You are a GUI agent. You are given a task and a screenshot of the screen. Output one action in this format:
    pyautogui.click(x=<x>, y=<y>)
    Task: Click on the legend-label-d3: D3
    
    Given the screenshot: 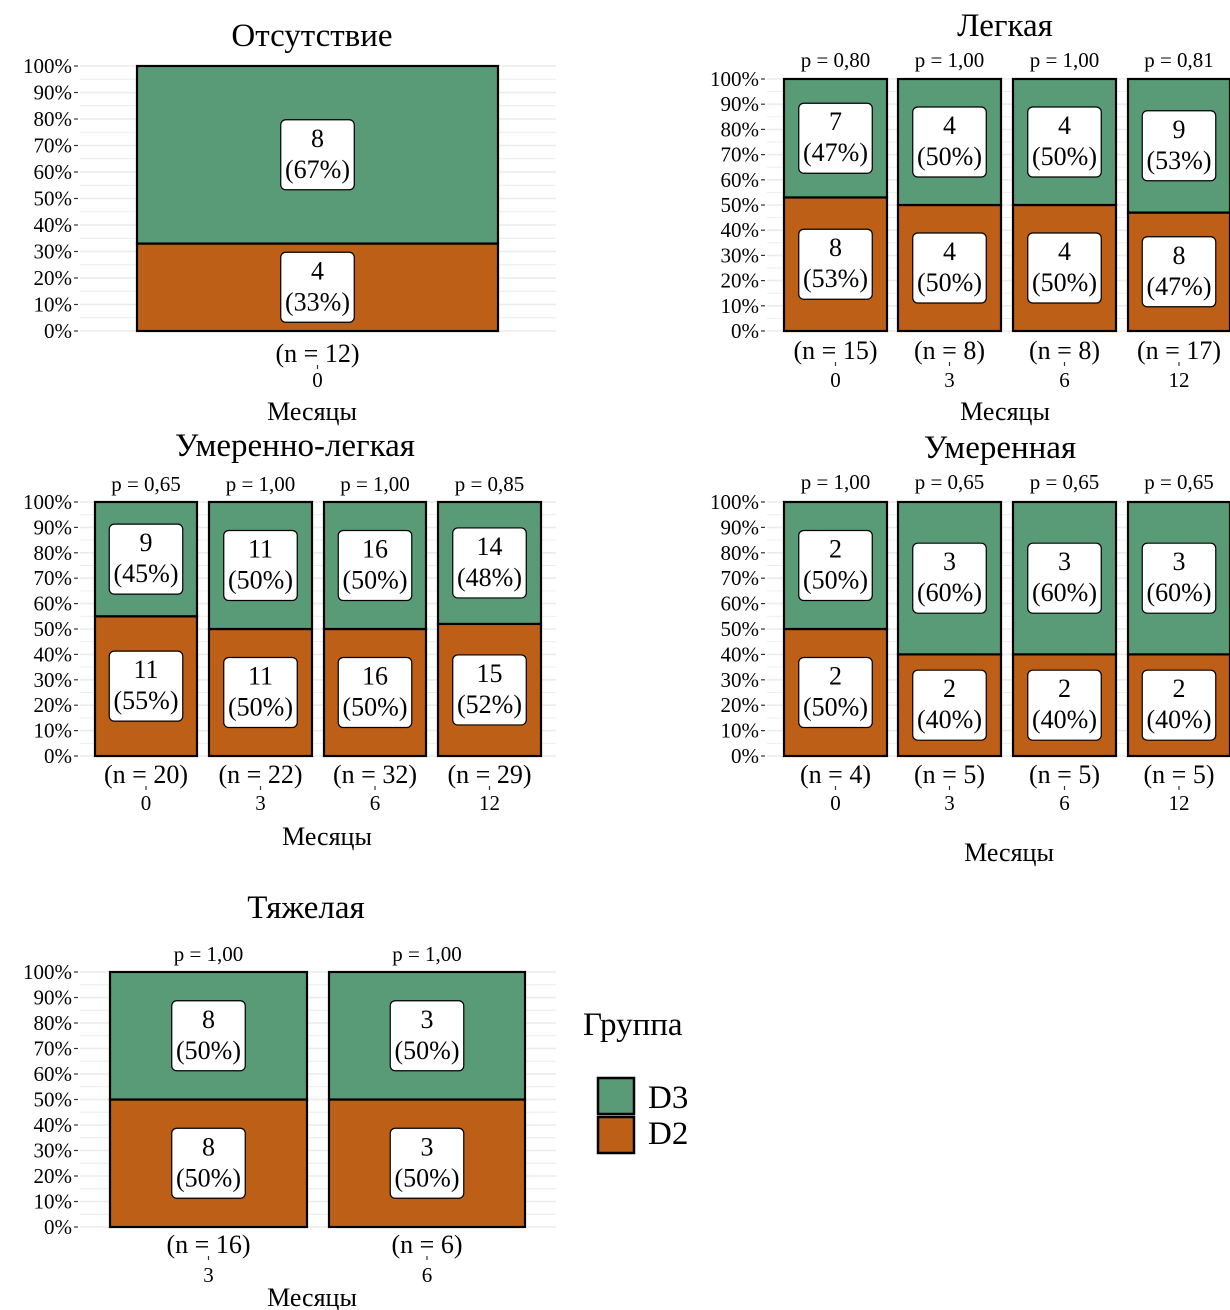 What is the action you would take?
    pyautogui.click(x=668, y=1098)
    